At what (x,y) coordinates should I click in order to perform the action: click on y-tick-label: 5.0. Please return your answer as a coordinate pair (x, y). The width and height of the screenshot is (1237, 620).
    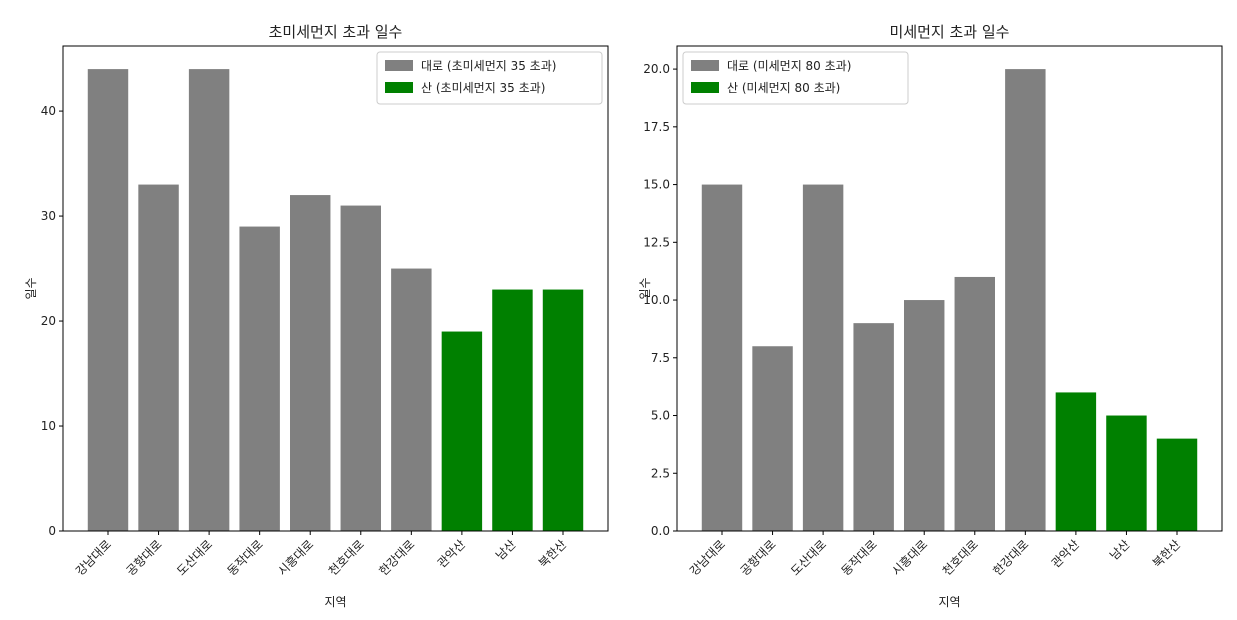
    Looking at the image, I should click on (660, 416).